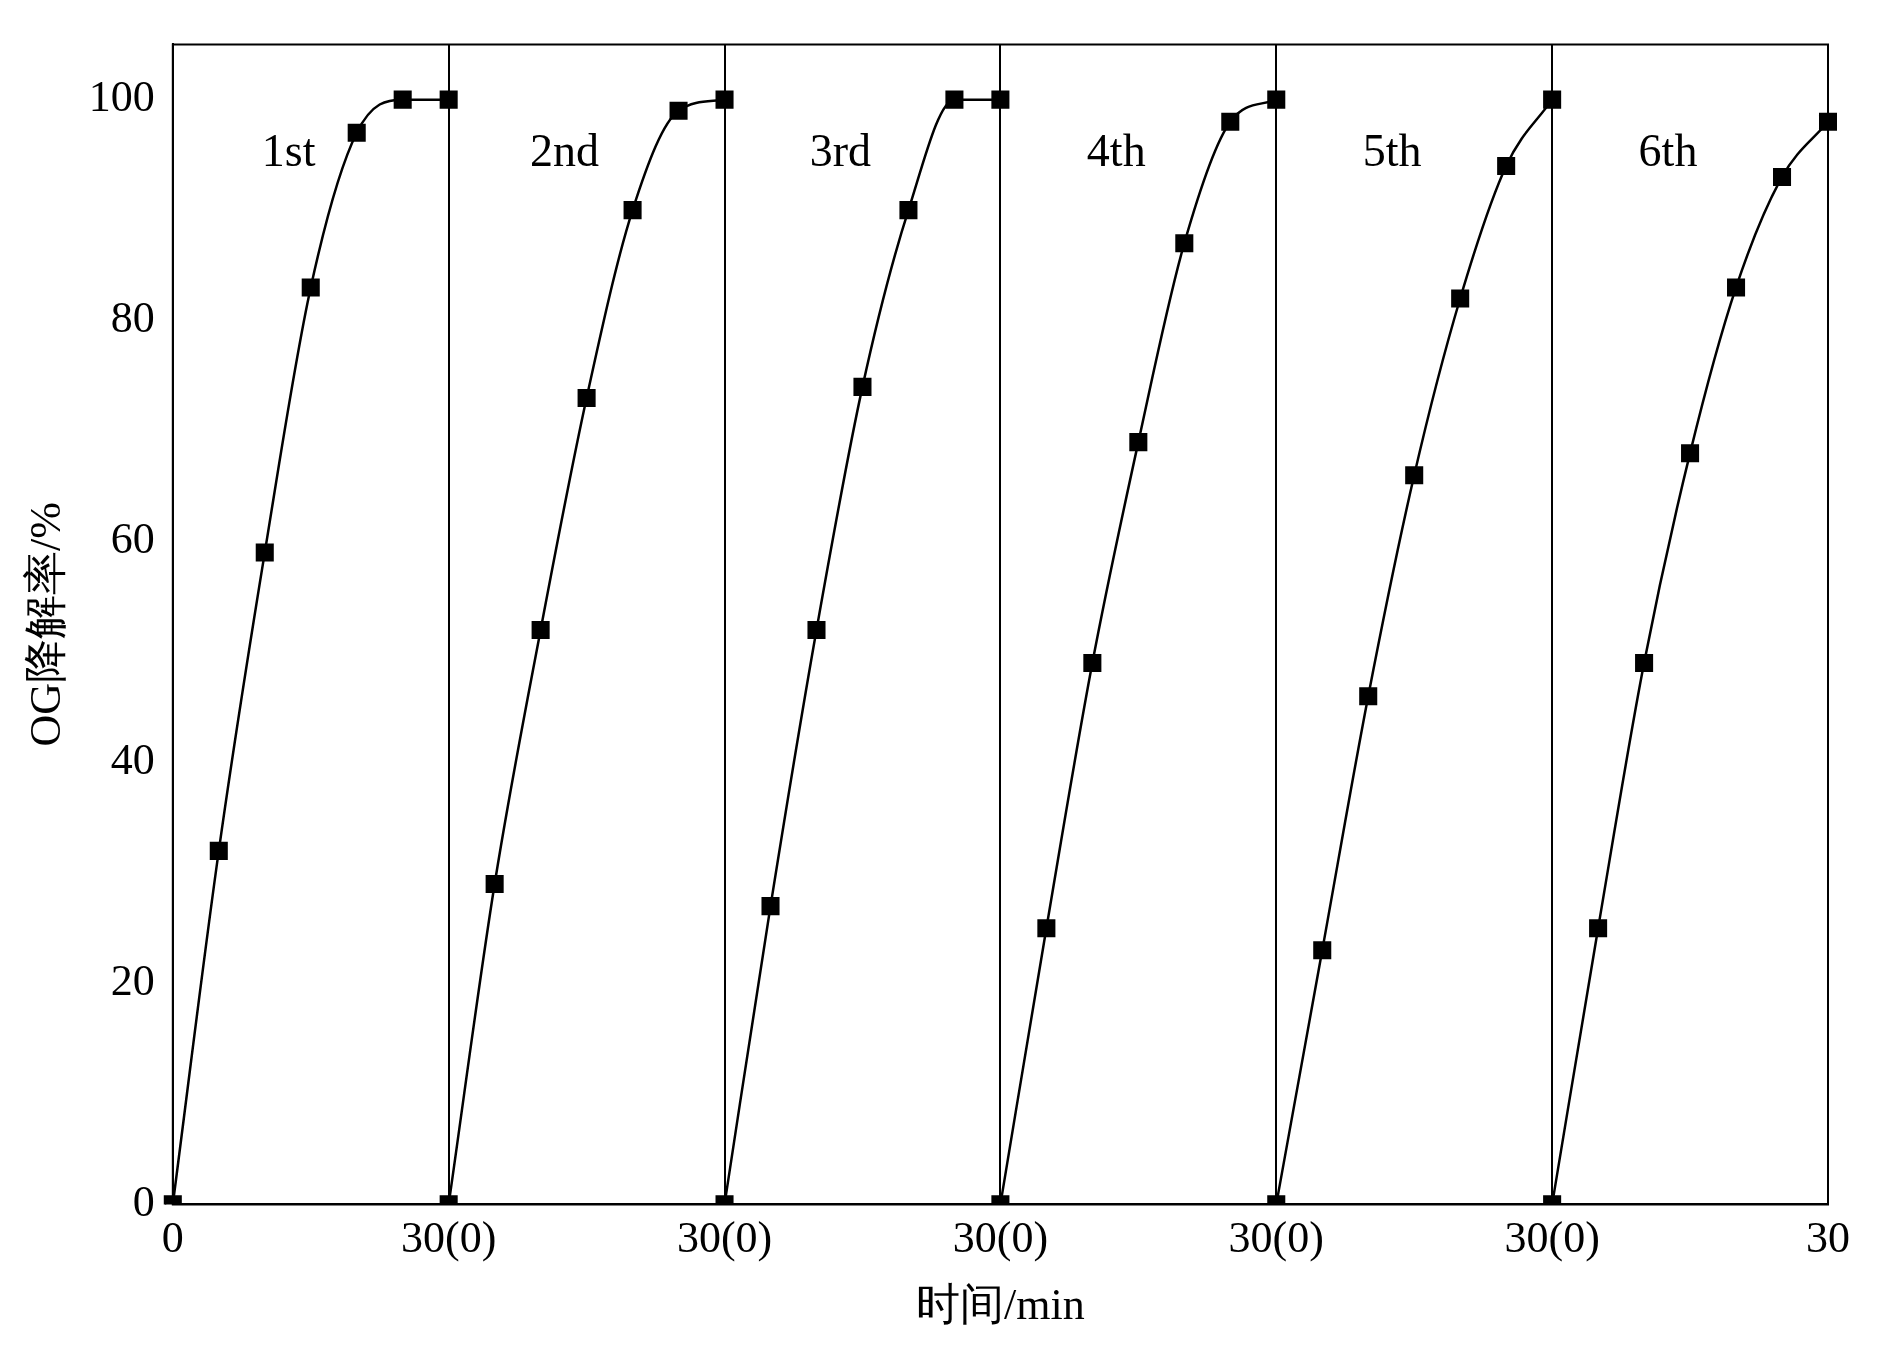 This screenshot has width=1890, height=1370. What do you see at coordinates (840, 151) in the screenshot?
I see `annotation: 3rd` at bounding box center [840, 151].